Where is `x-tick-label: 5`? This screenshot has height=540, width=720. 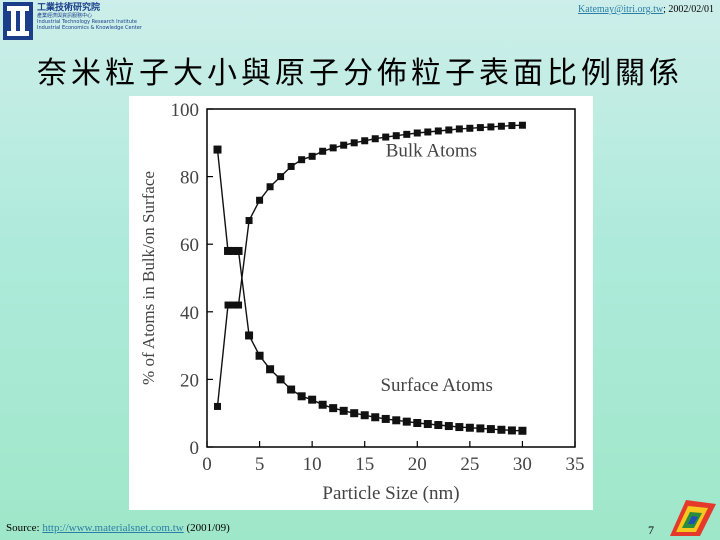 x-tick-label: 5 is located at coordinates (259, 464).